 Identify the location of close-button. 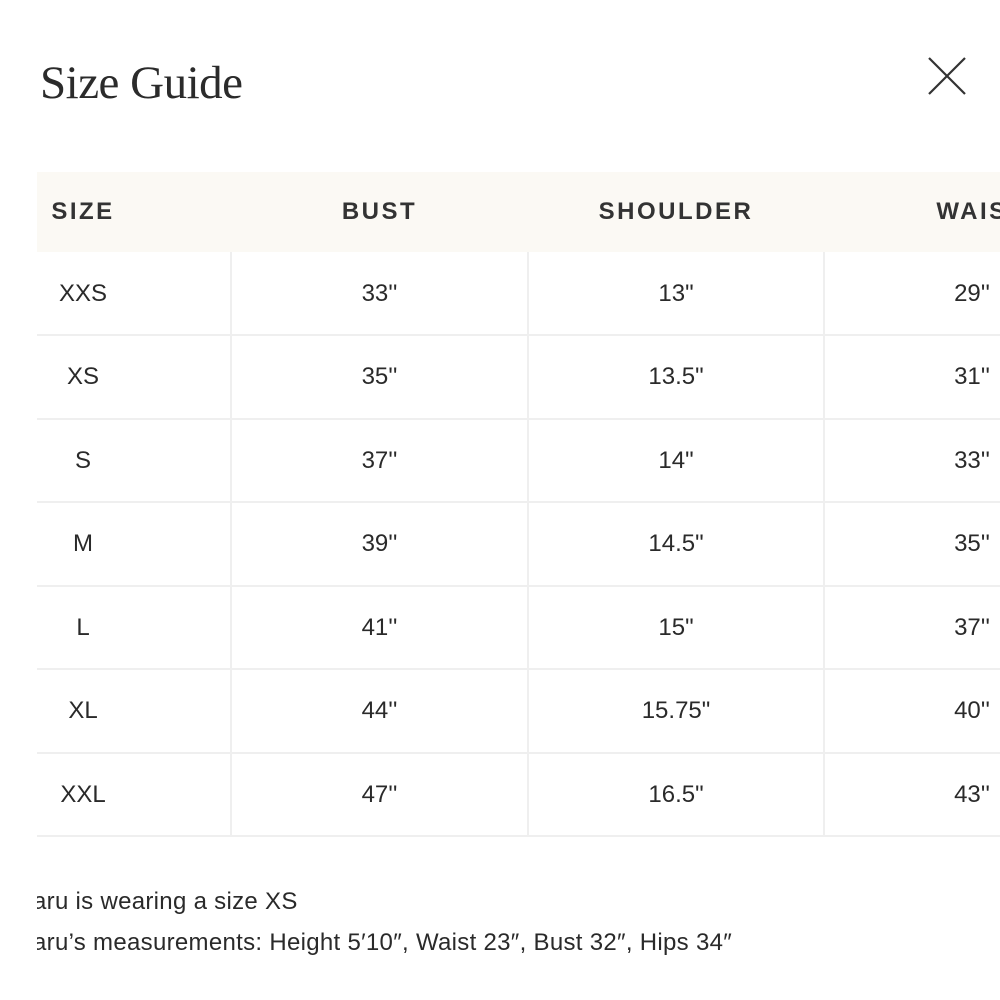
(947, 77).